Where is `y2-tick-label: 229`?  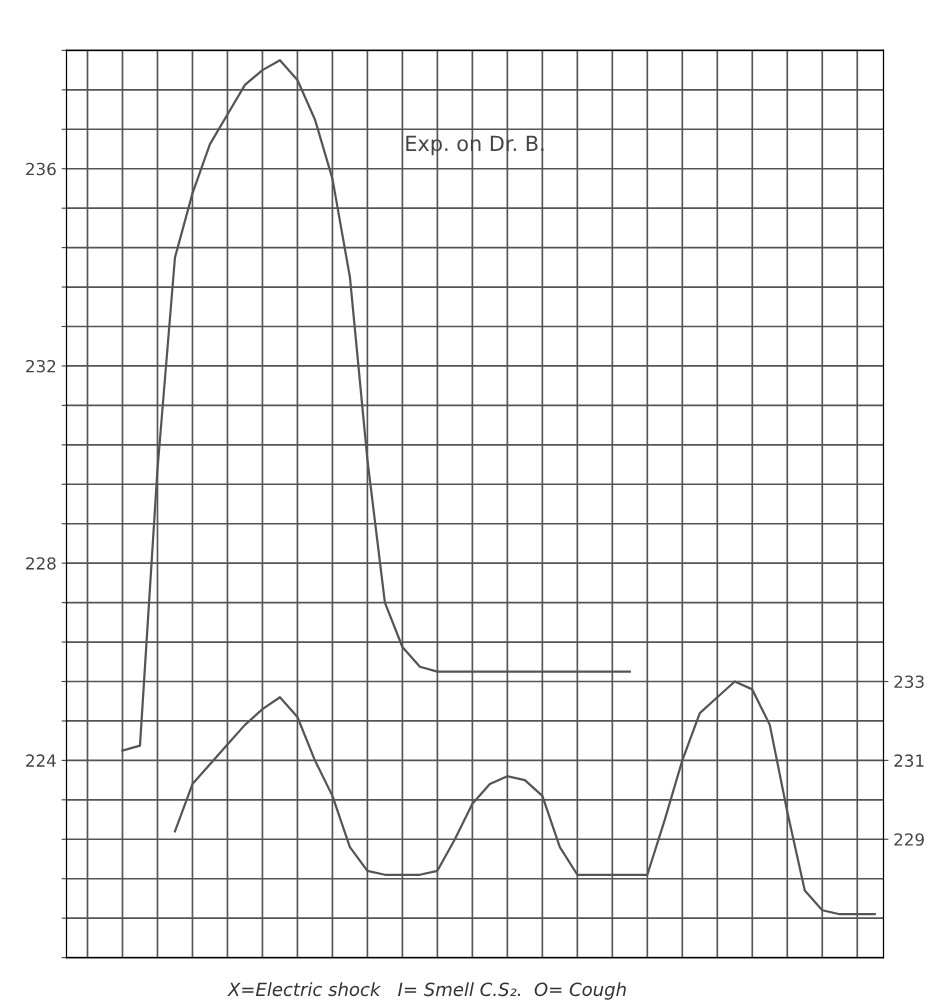
y2-tick-label: 229 is located at coordinates (909, 839).